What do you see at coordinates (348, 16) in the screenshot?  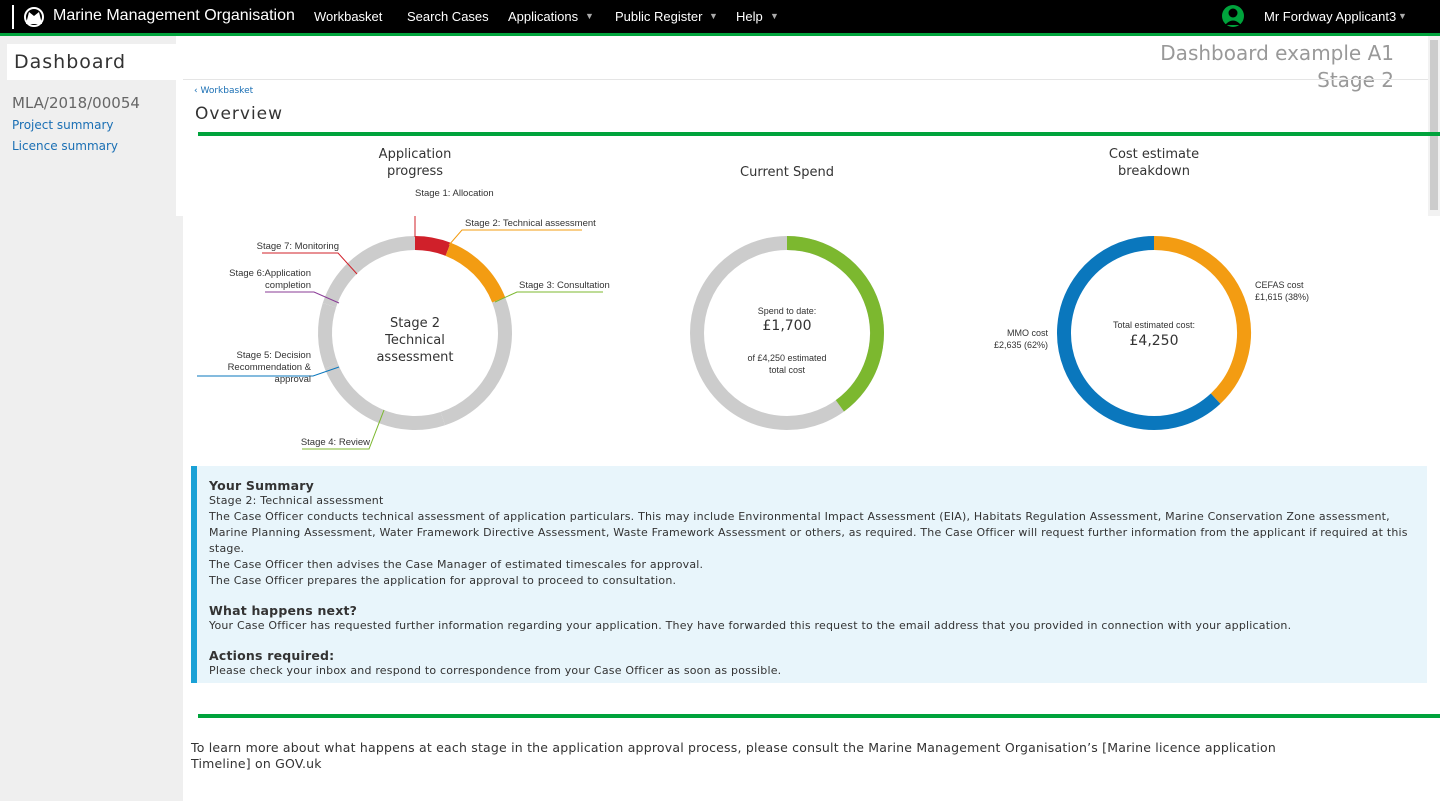 I see `nav-item: Workbasket` at bounding box center [348, 16].